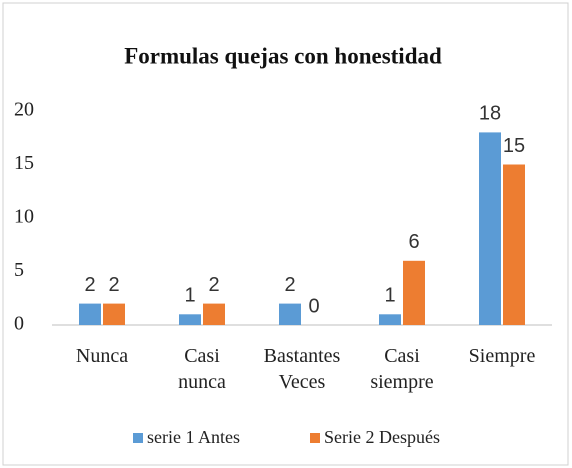  What do you see at coordinates (24, 163) in the screenshot?
I see `y-tick-label: 15` at bounding box center [24, 163].